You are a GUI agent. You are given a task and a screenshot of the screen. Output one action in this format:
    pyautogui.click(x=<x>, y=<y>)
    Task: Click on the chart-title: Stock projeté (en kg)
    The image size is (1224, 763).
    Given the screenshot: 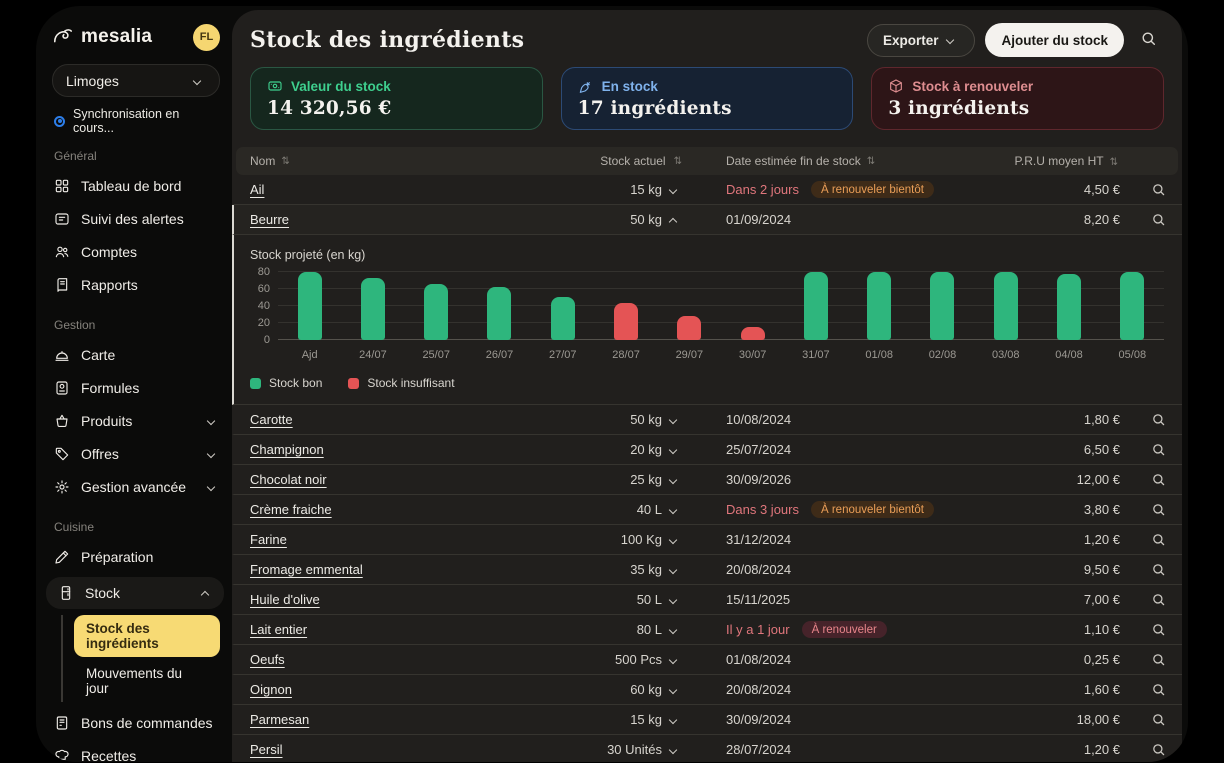 What is the action you would take?
    pyautogui.click(x=308, y=255)
    